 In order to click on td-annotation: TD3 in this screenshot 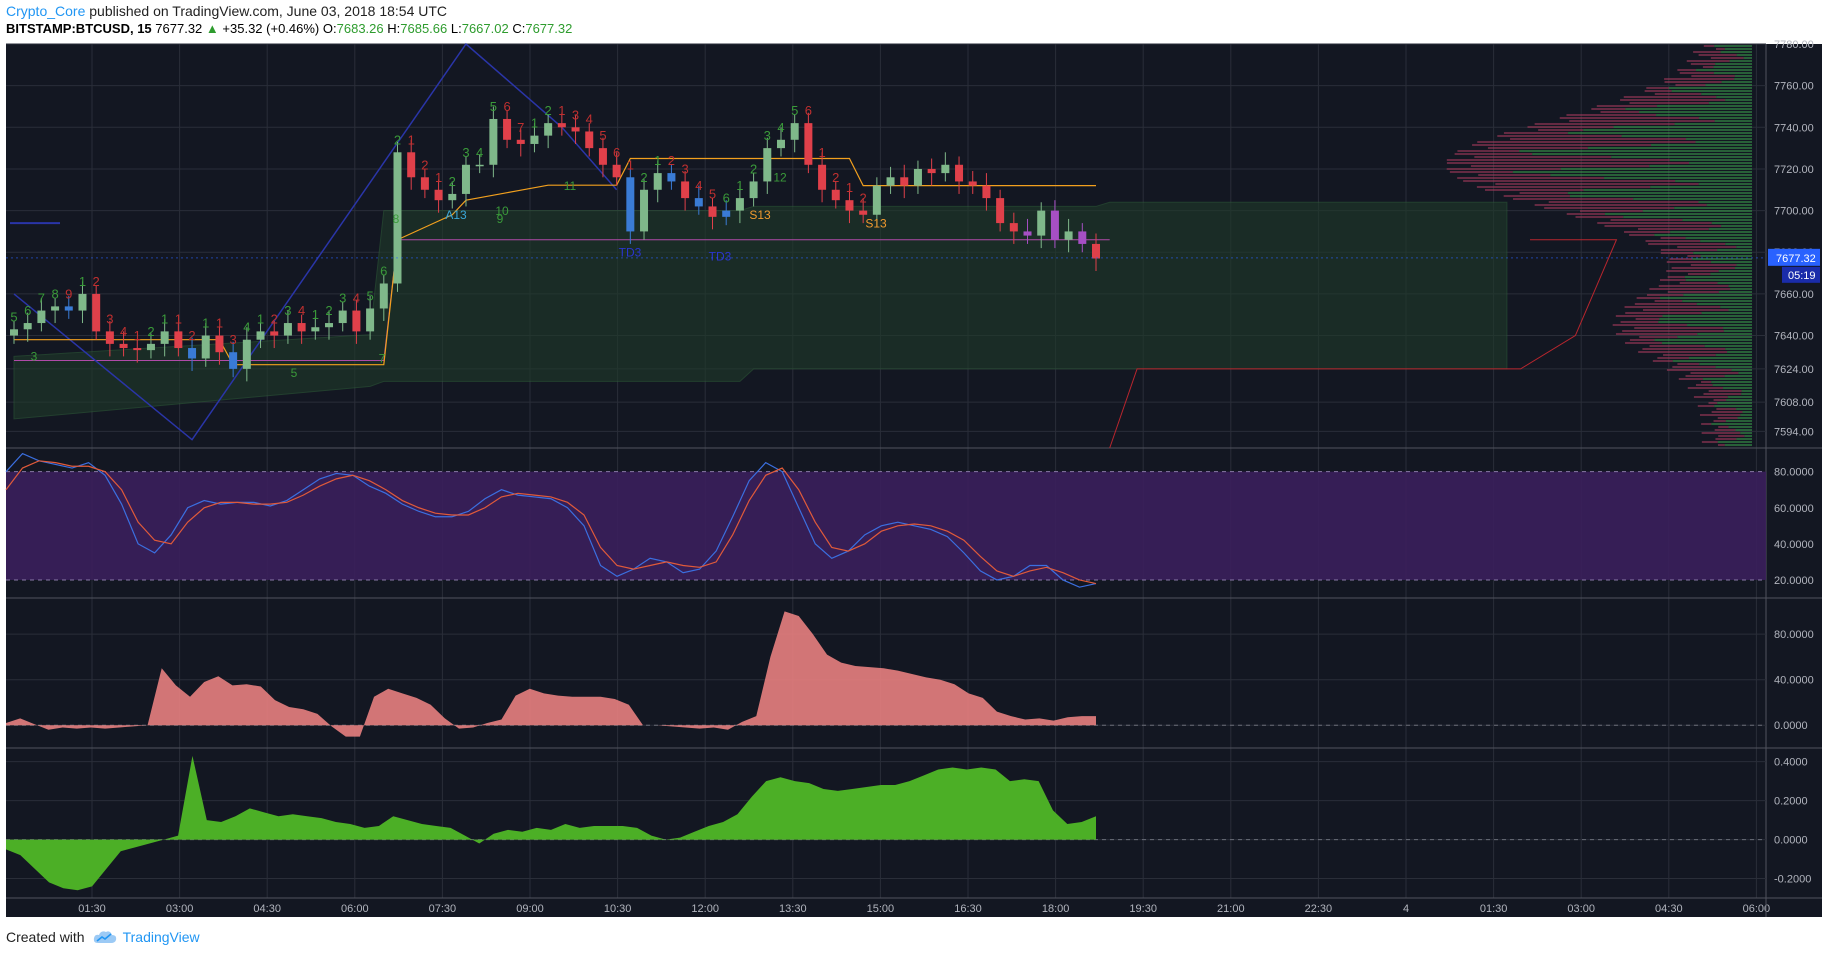, I will do `click(630, 252)`.